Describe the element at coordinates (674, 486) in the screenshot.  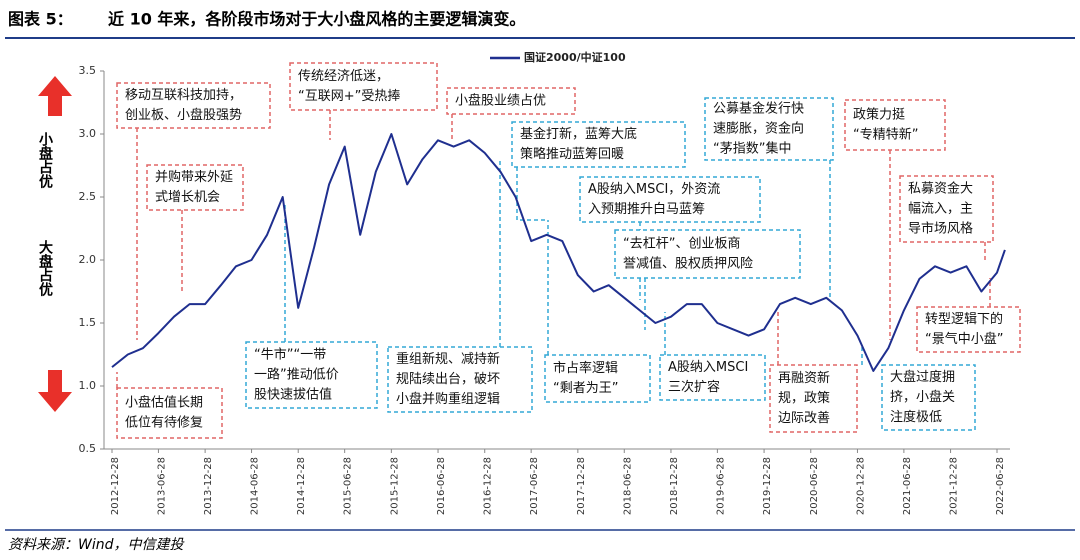
I see `x-tick-label: 2018-12-28` at that location.